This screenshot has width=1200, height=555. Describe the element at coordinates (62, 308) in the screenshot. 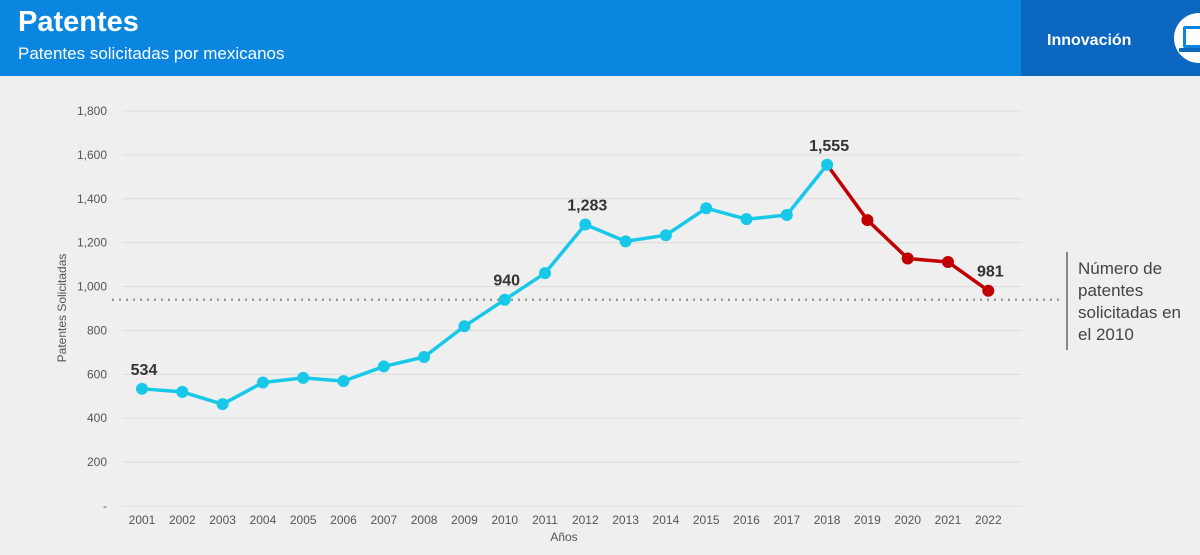

I see `y-axis-label: Patentes Solicitadas` at that location.